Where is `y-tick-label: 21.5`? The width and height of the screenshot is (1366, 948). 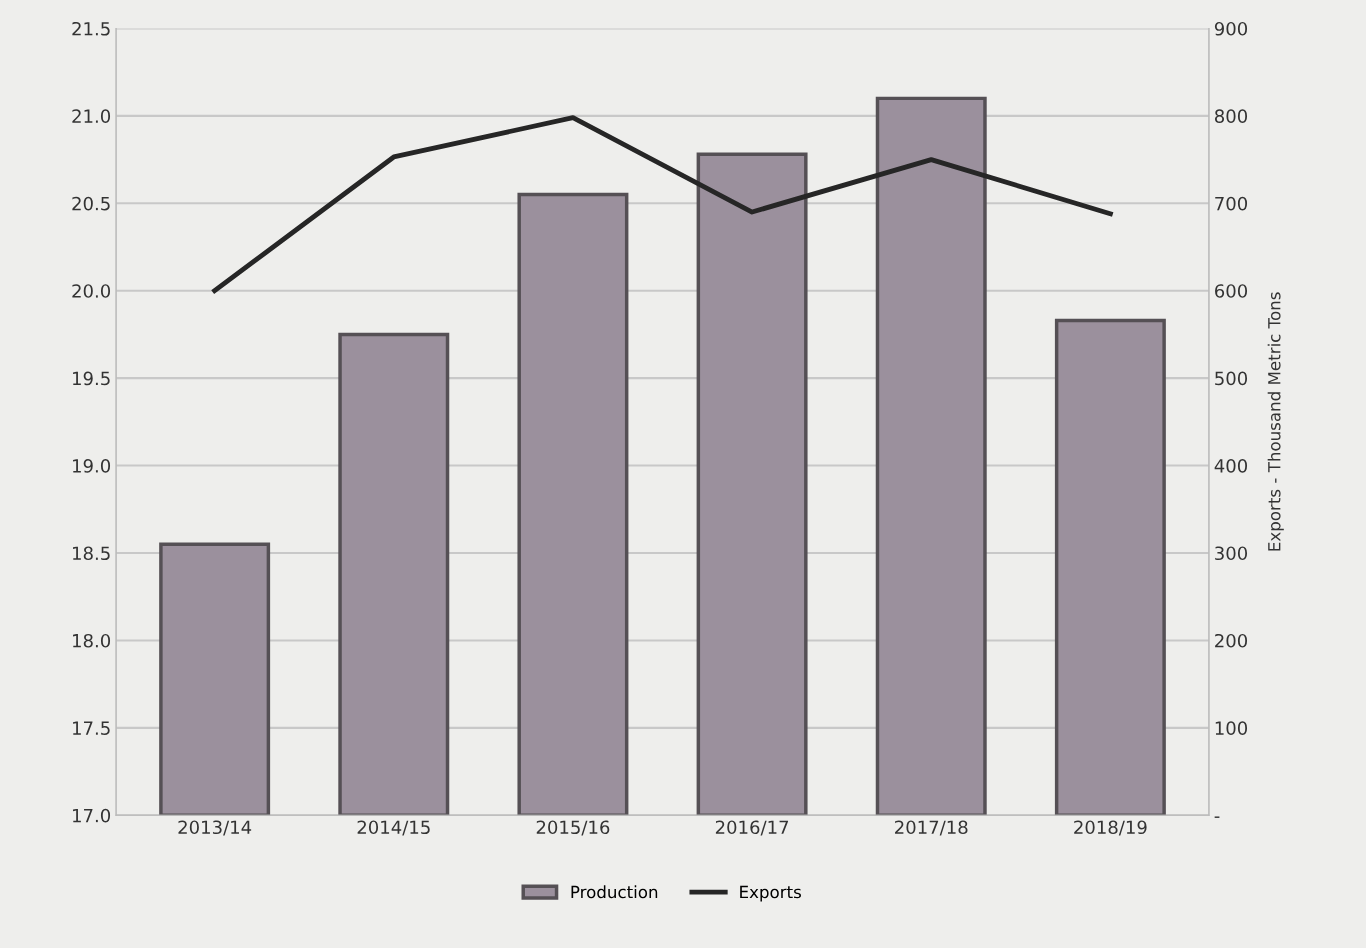
y-tick-label: 21.5 is located at coordinates (91, 28).